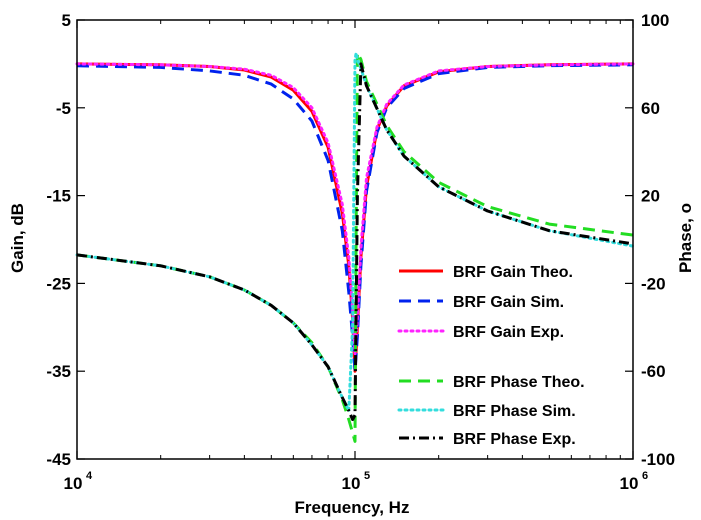 Image resolution: width=701 pixels, height=520 pixels. I want to click on y-right-tick-label: 60, so click(650, 108).